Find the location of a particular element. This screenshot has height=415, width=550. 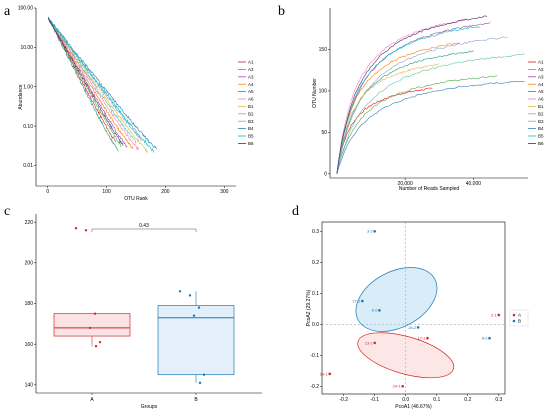

rarefaction-line-a2 is located at coordinates (417, 124).